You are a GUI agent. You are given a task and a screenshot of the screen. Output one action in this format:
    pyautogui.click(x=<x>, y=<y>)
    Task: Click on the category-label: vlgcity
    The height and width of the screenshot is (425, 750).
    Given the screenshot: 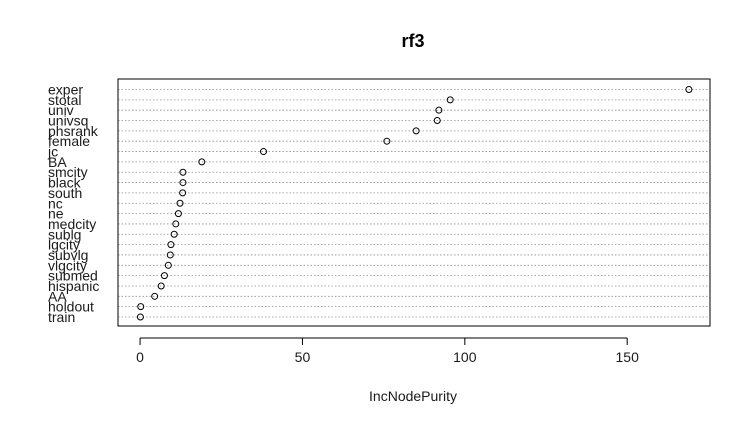 What is the action you would take?
    pyautogui.click(x=67, y=265)
    